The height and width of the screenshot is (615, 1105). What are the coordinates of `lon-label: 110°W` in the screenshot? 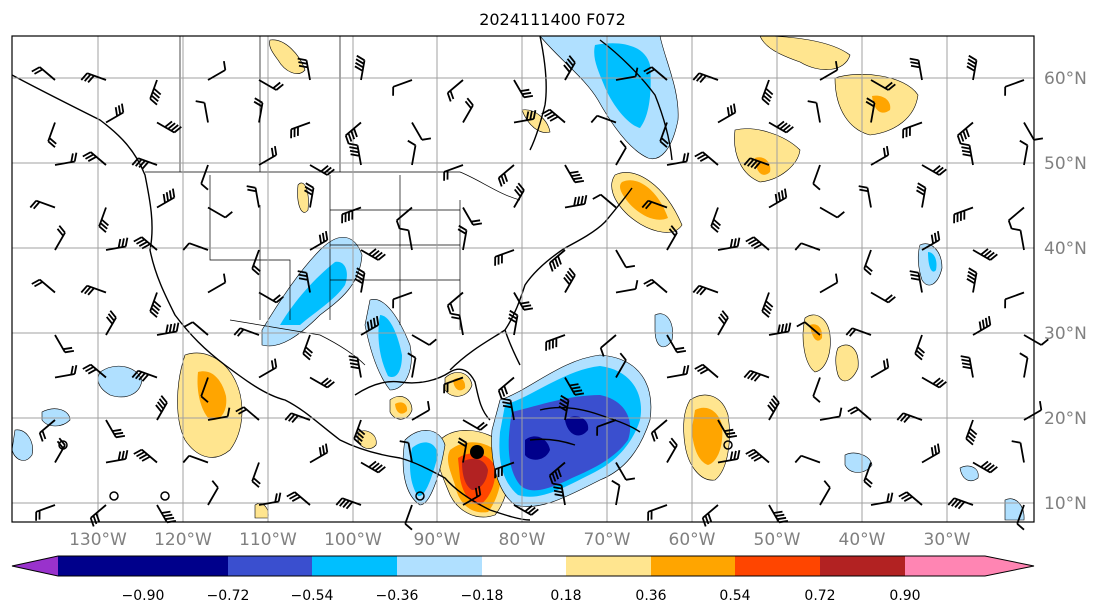 It's located at (268, 540).